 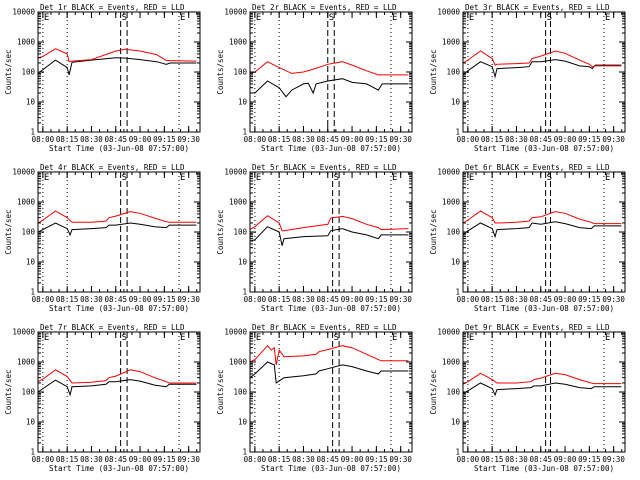 I want to click on chart-title: Det 8r BLACK = Events, RED = LLD, so click(x=324, y=327).